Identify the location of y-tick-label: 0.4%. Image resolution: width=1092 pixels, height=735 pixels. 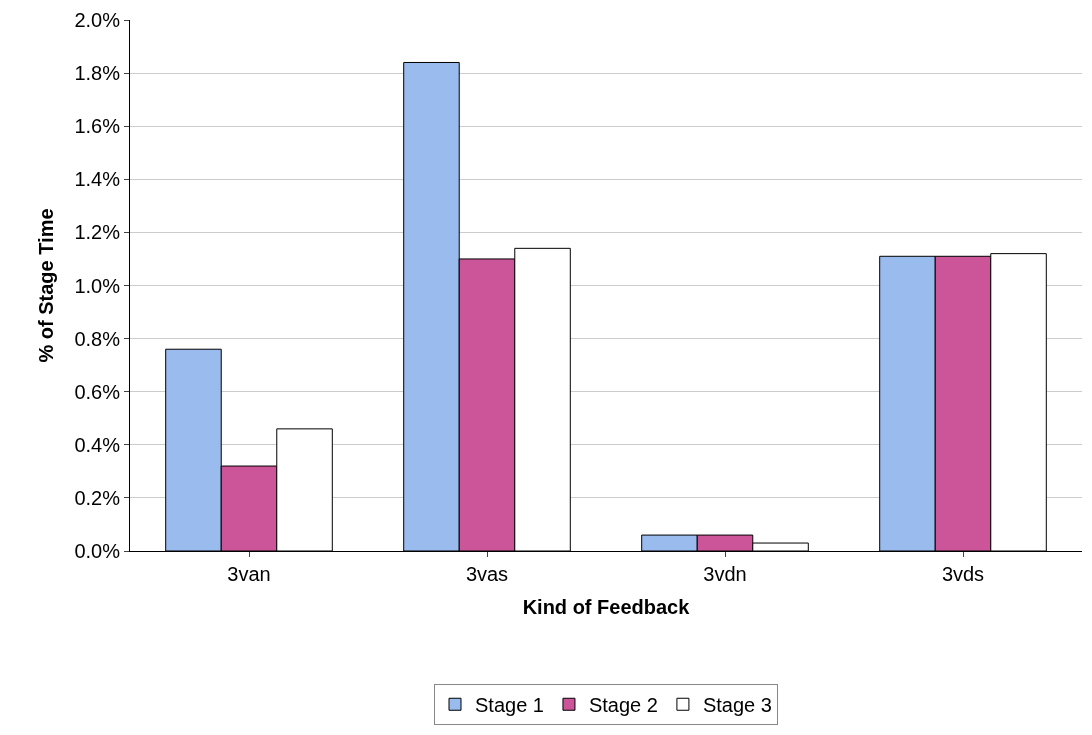
(97, 444).